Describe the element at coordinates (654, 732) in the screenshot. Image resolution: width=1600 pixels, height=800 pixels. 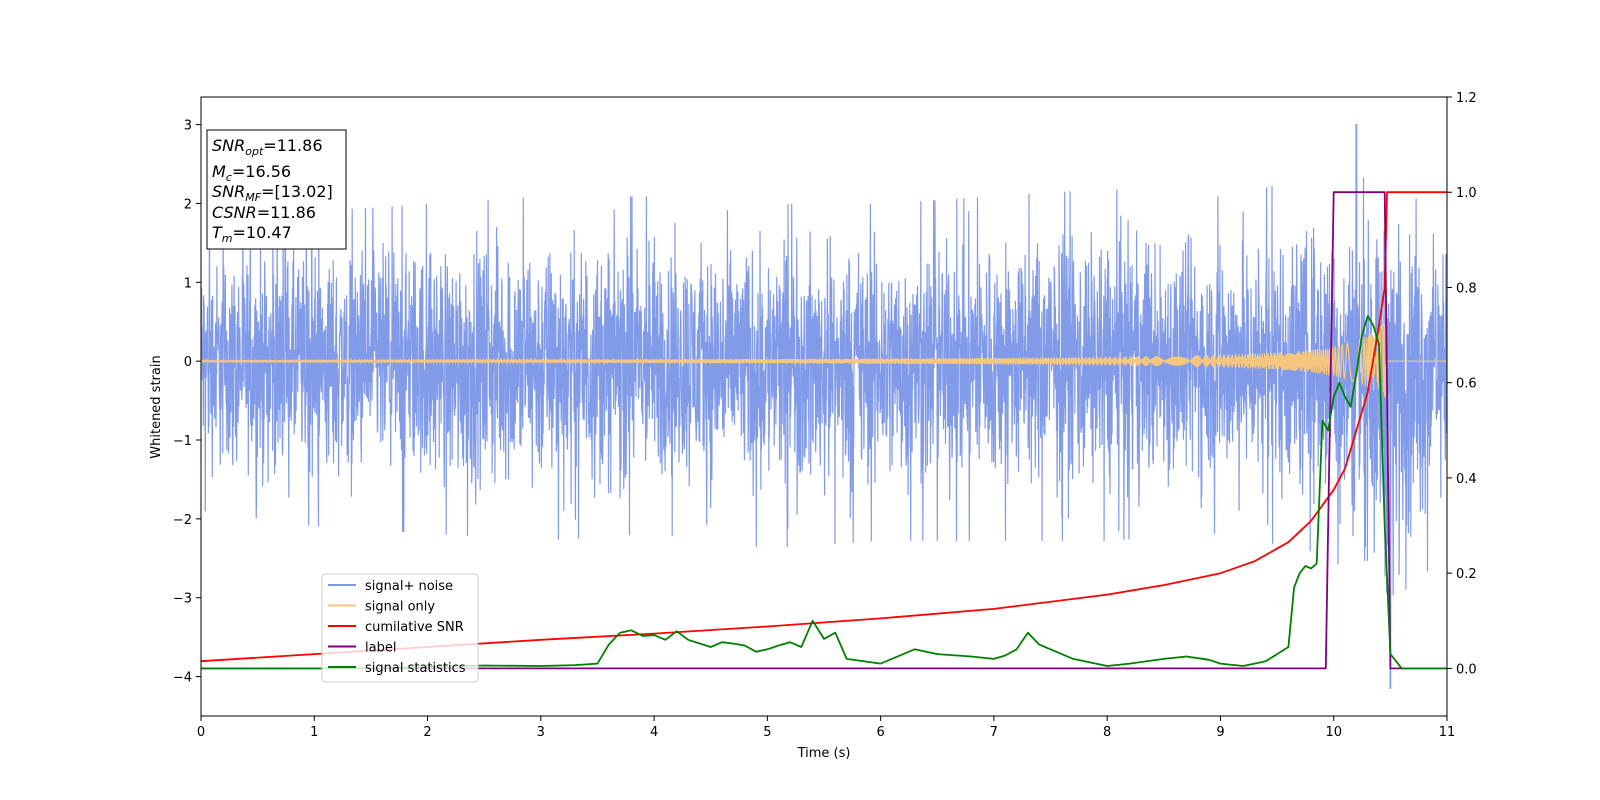
I see `x-tick-label: 4` at that location.